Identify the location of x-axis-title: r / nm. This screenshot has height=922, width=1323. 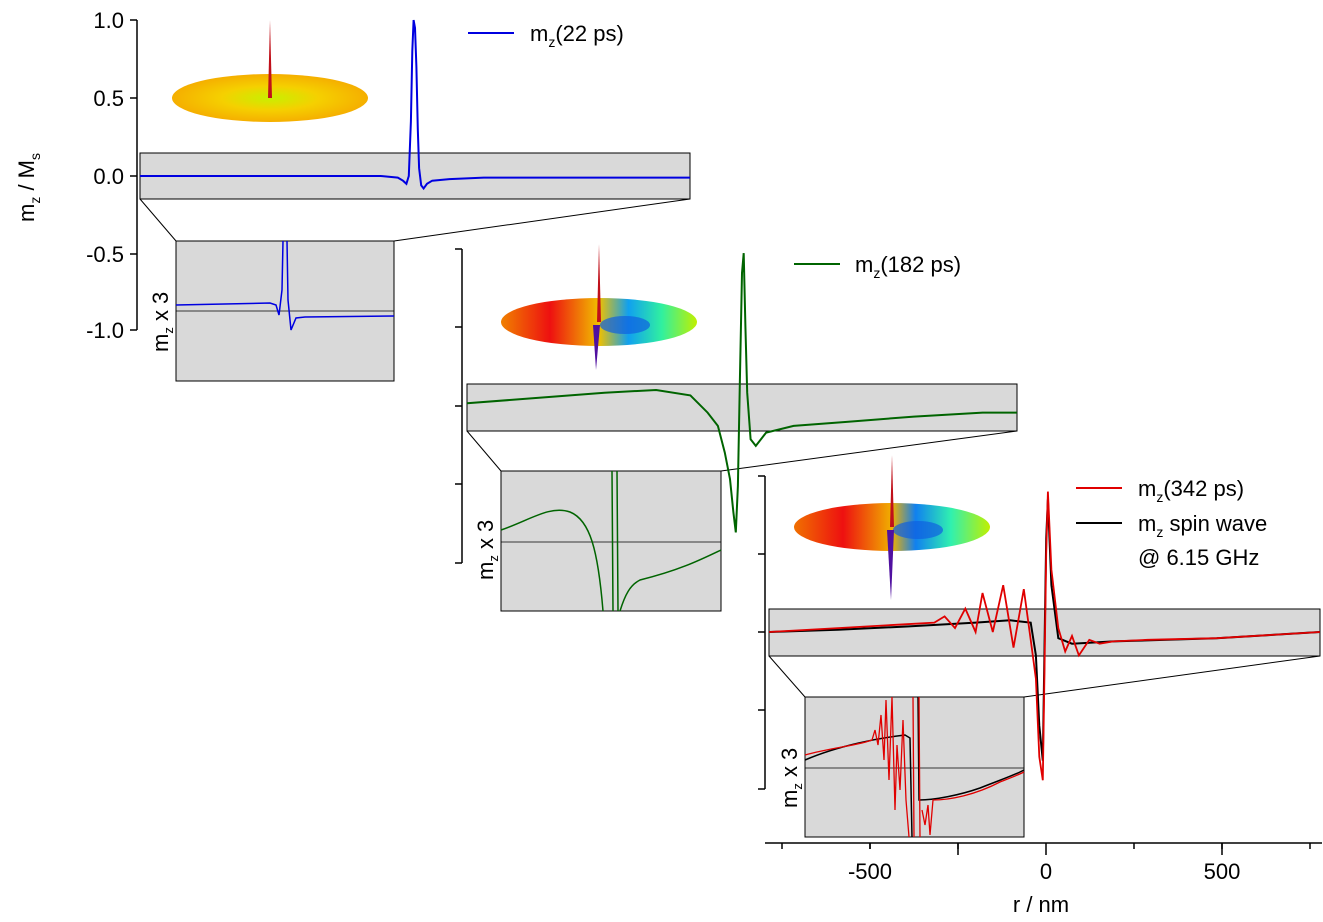
(1041, 904).